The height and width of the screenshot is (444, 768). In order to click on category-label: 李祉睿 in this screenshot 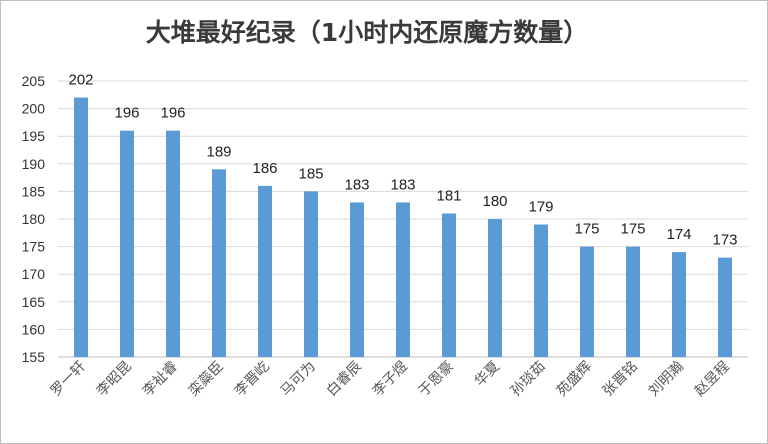, I will do `click(160, 379)`.